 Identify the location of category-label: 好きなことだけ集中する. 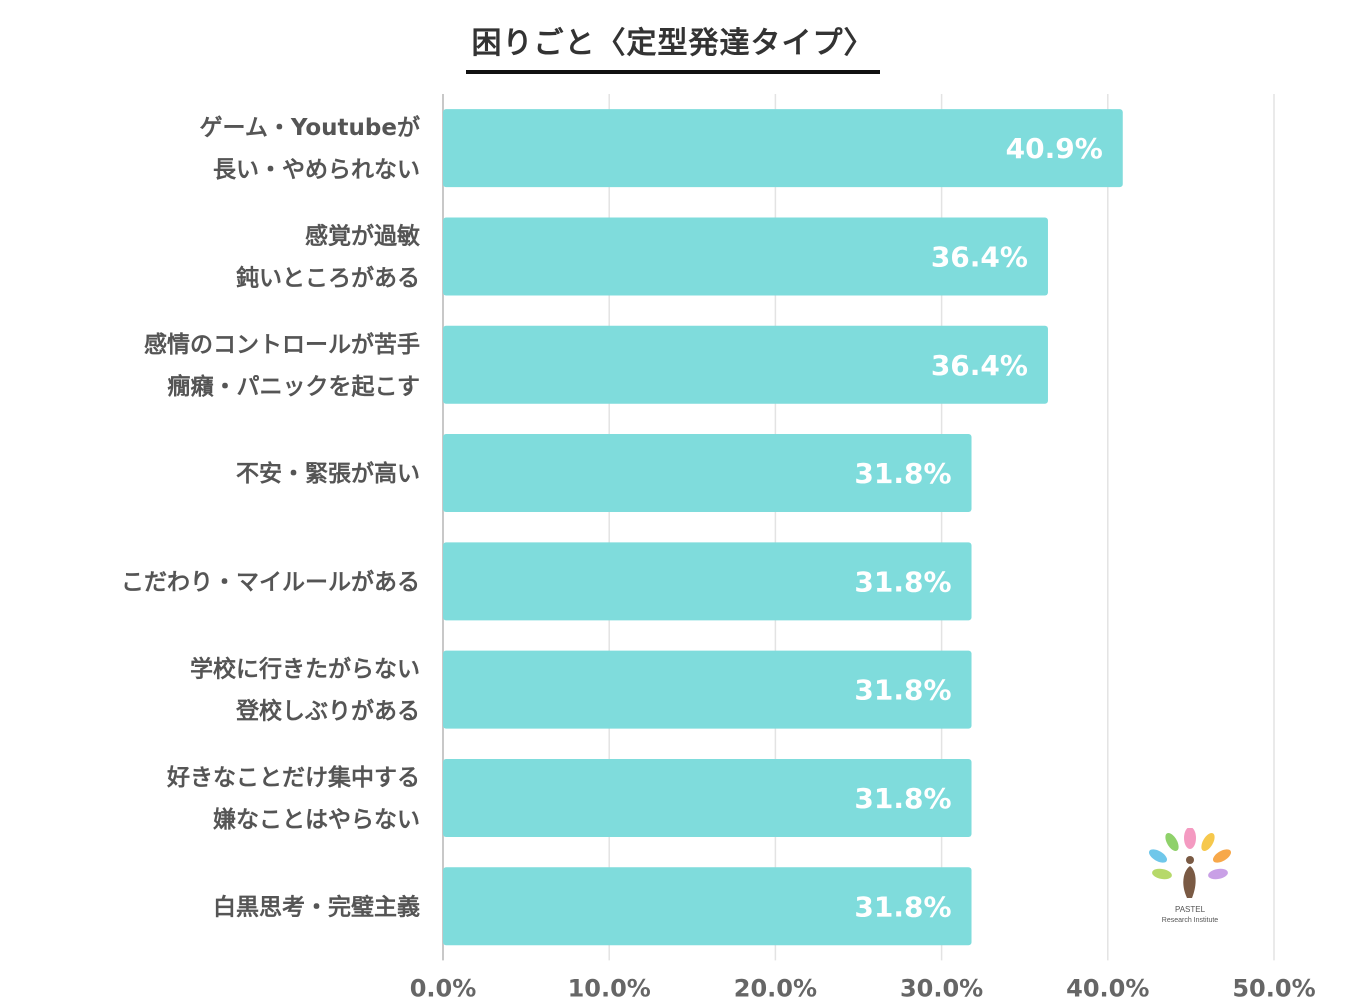
(293, 777).